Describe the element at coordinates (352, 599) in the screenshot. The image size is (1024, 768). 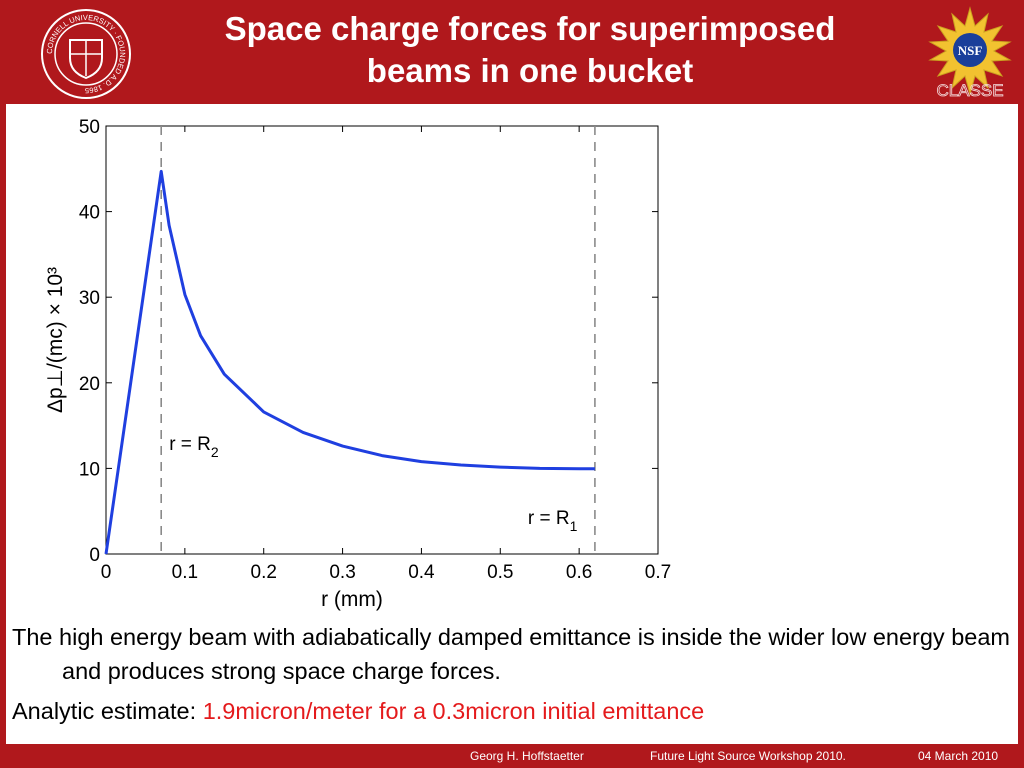
I see `x-axis-label: r (mm)` at that location.